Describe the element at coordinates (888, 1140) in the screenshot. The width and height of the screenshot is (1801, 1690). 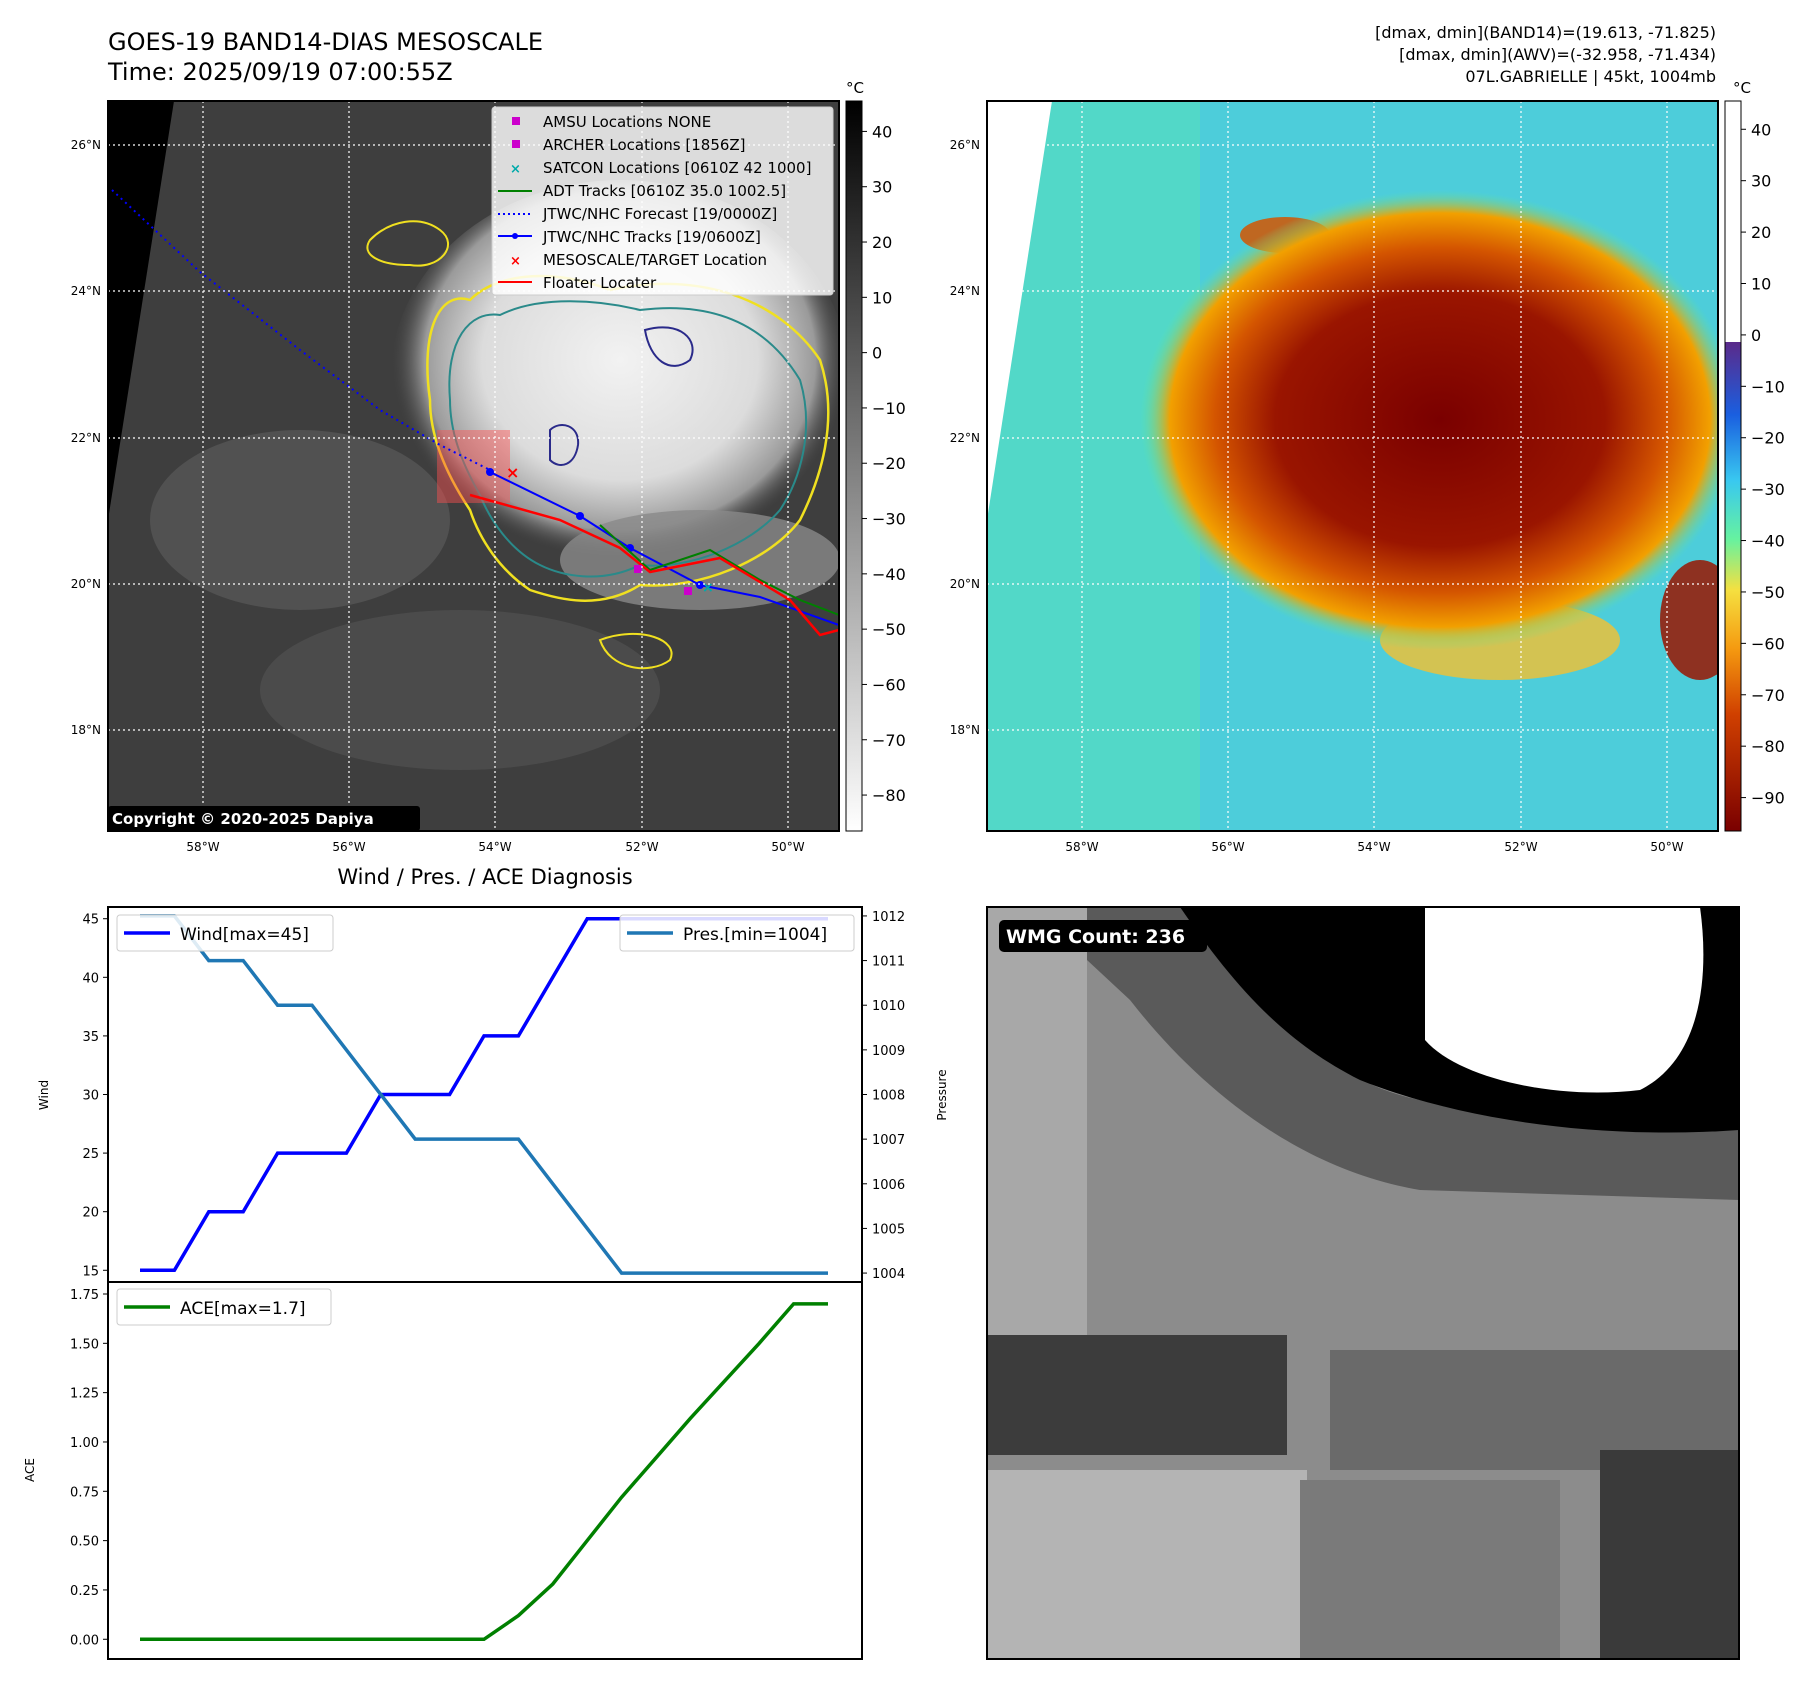
I see `pressure-tick-label: 1007` at that location.